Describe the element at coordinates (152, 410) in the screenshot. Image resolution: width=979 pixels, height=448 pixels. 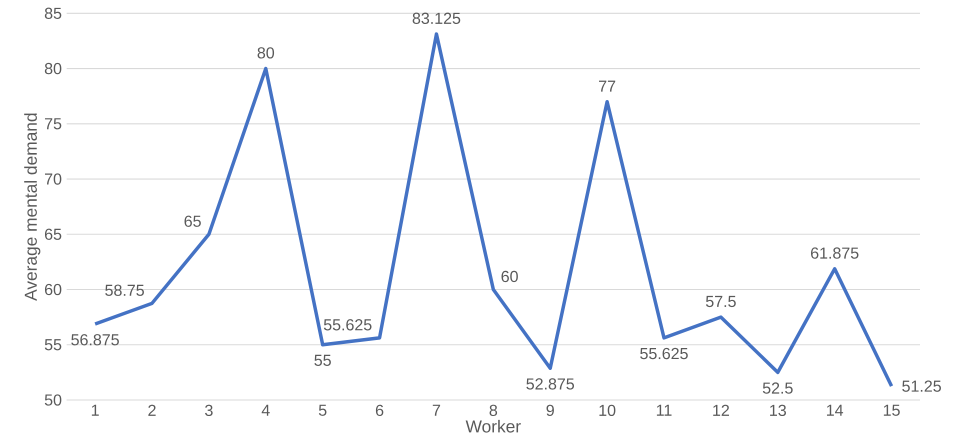
I see `x-tick-label: 2` at that location.